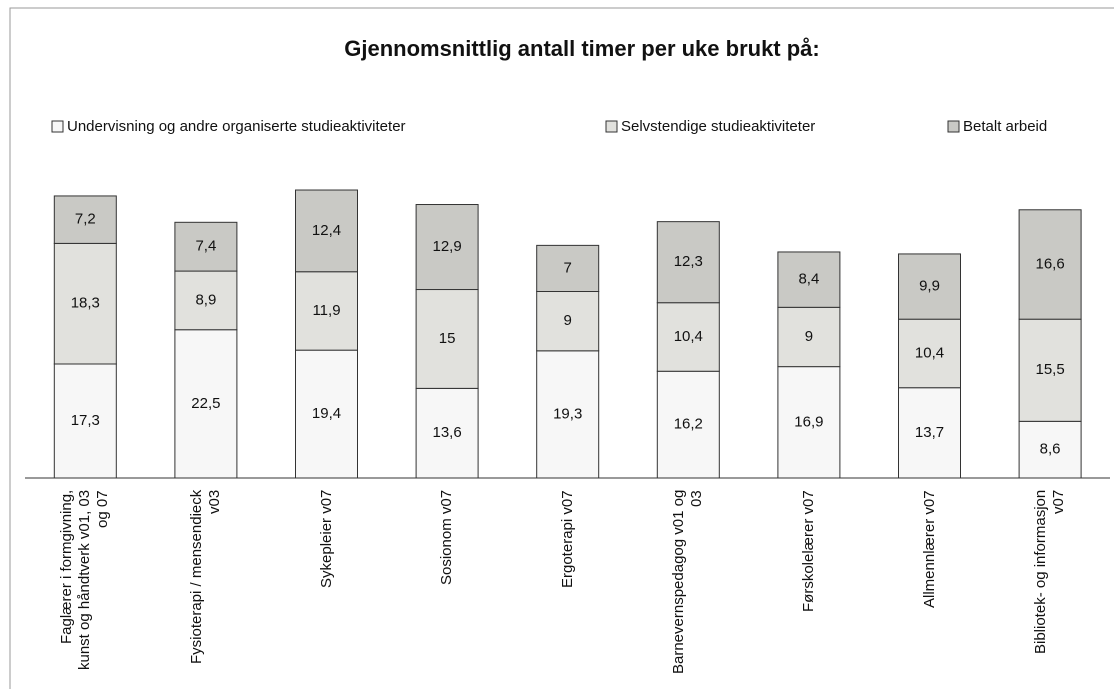  I want to click on data-label: 9,9, so click(929, 286).